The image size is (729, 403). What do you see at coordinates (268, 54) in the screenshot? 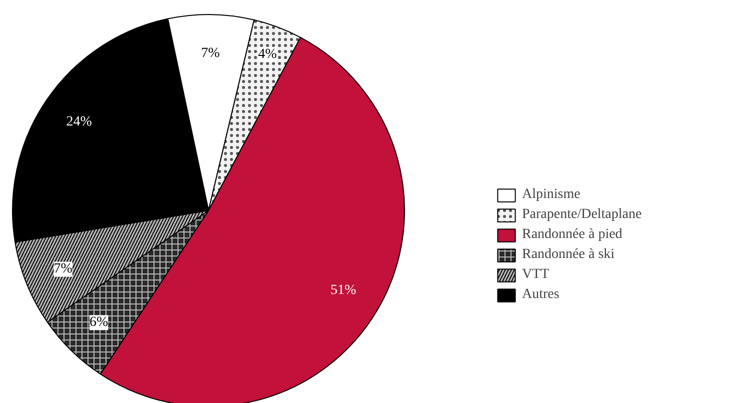
I see `data-label: 4%` at bounding box center [268, 54].